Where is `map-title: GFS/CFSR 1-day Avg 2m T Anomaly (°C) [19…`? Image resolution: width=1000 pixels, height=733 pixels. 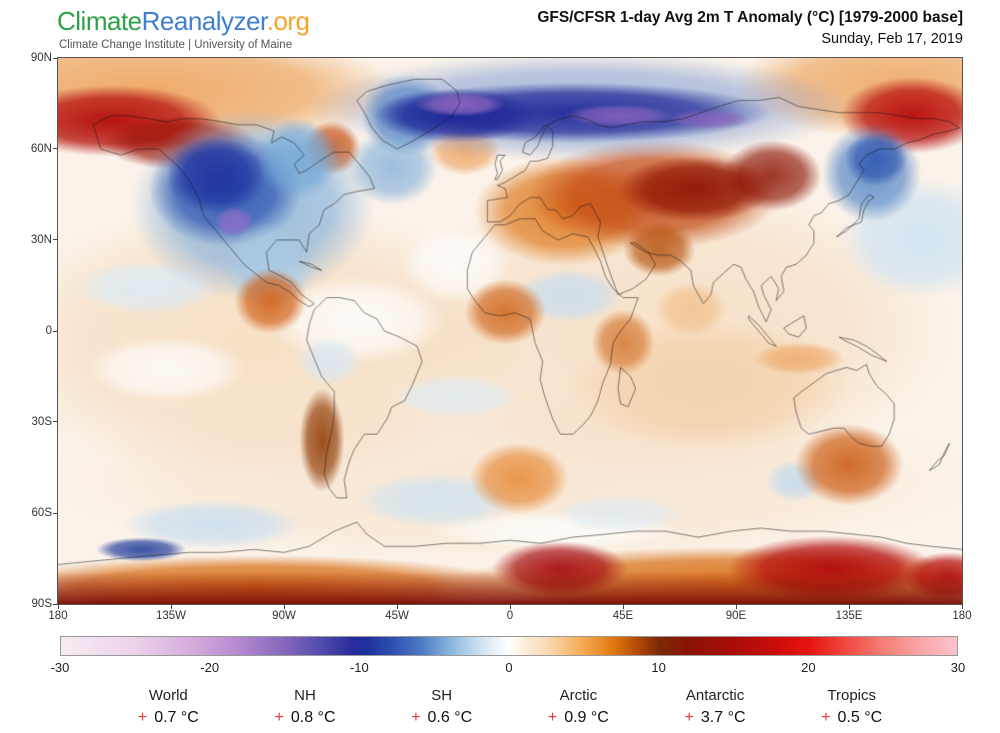
map-title: GFS/CFSR 1-day Avg 2m T Anomaly (°C) [19… is located at coordinates (750, 17).